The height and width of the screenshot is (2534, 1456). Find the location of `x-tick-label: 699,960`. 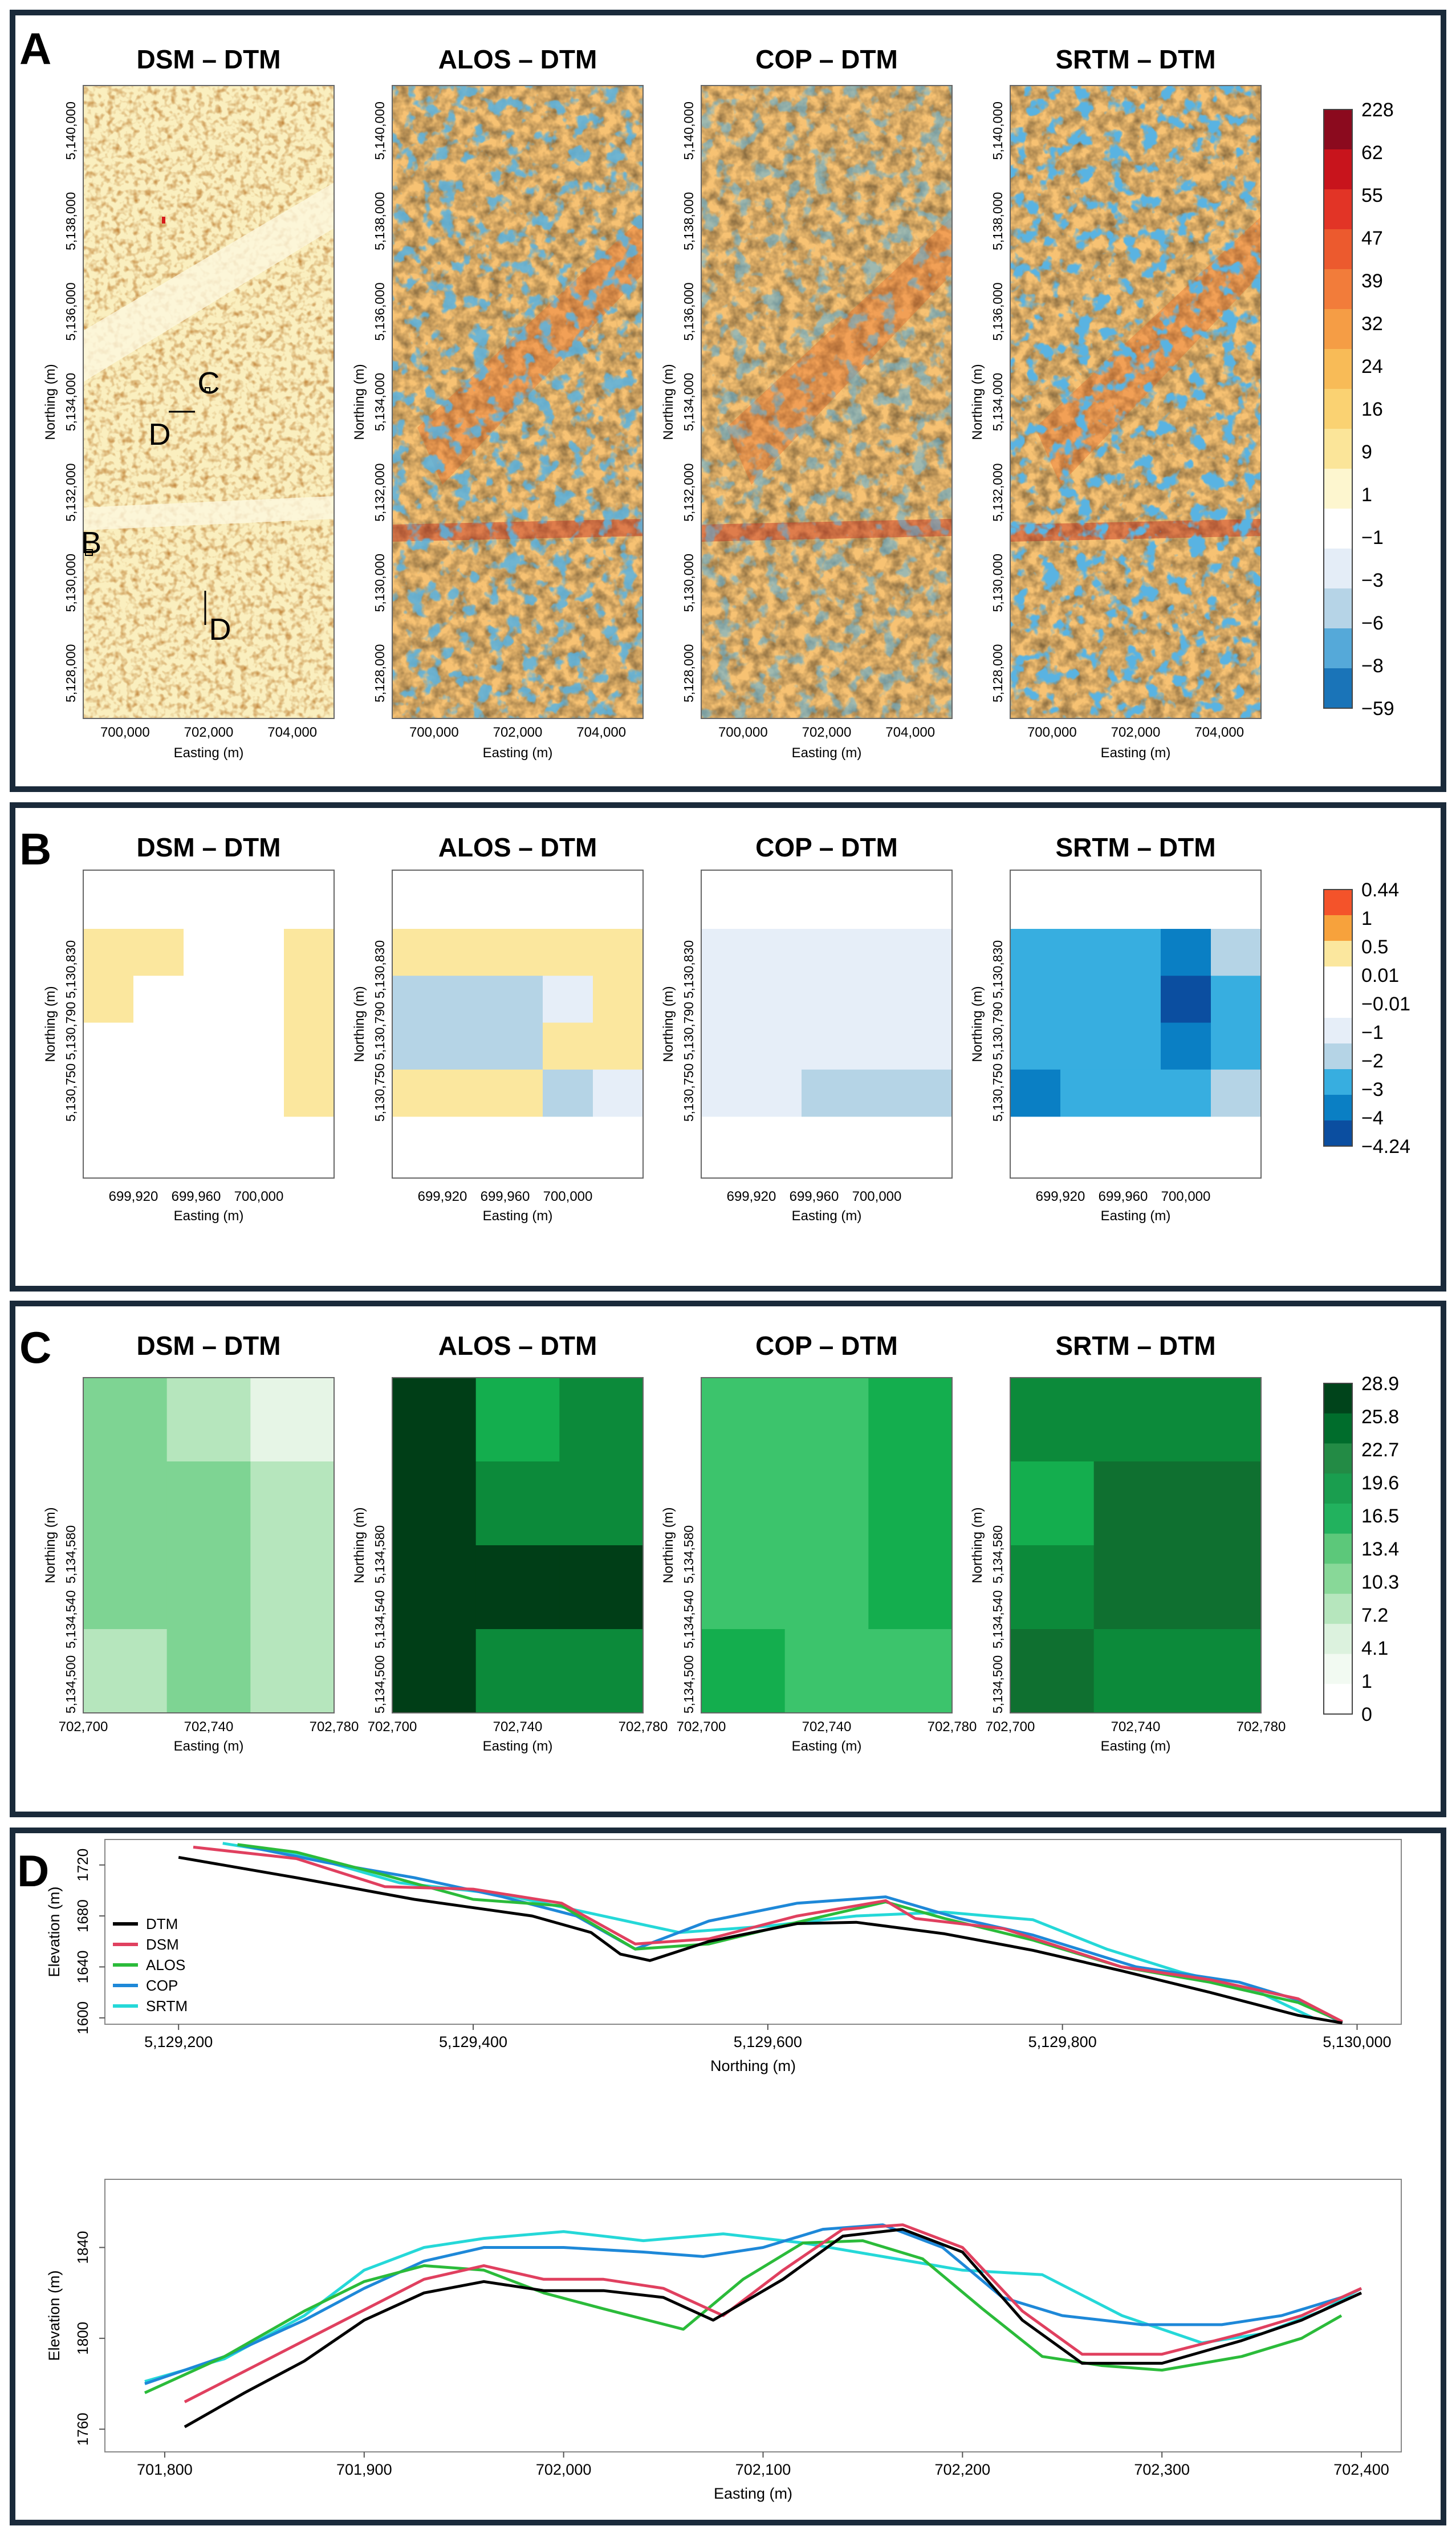

x-tick-label: 699,960 is located at coordinates (814, 1196).